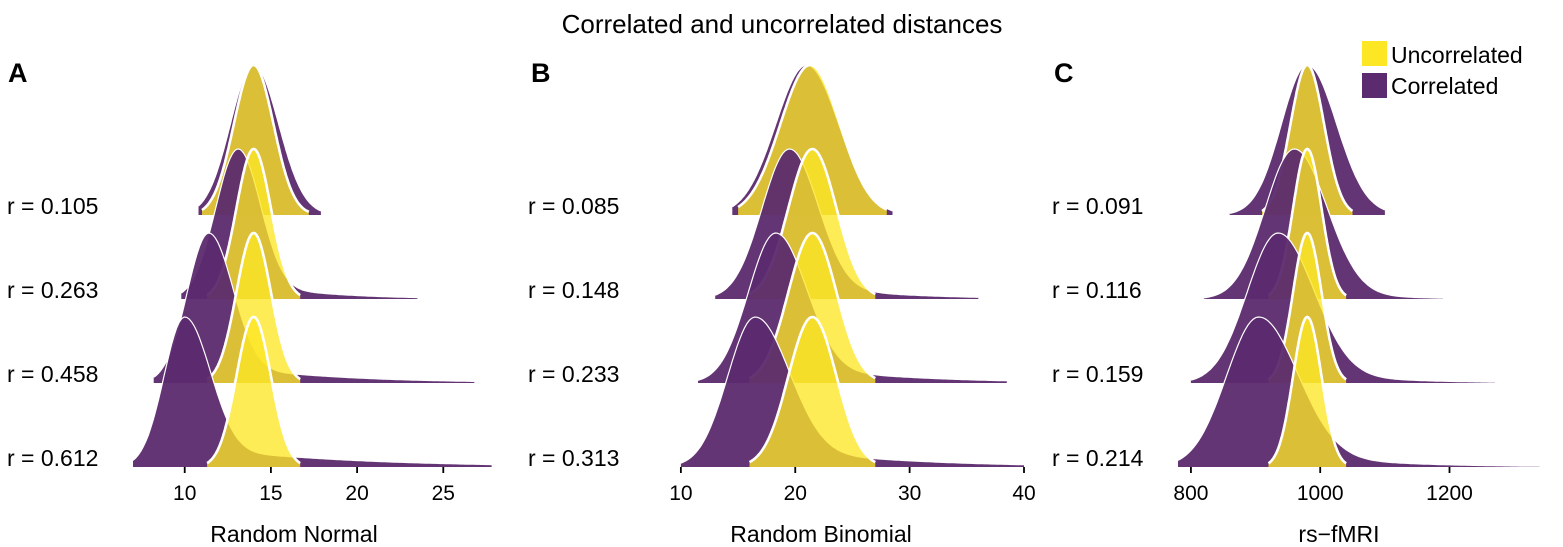 The height and width of the screenshot is (547, 1563). Describe the element at coordinates (1064, 73) in the screenshot. I see `panel-letter: C` at that location.